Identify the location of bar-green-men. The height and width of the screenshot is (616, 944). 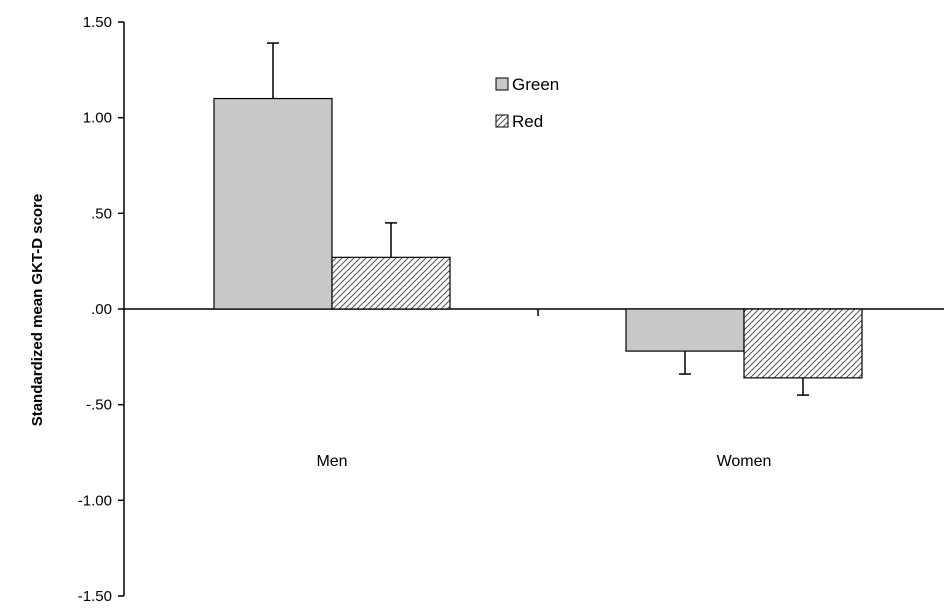
(273, 204).